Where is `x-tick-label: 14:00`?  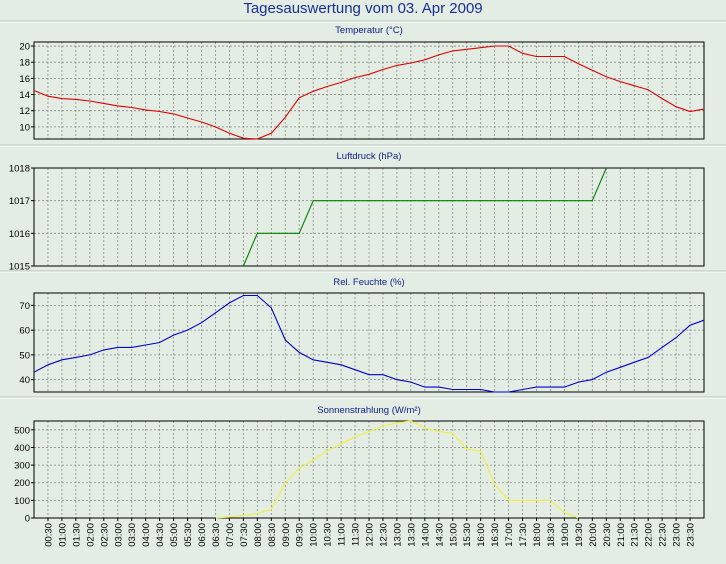
x-tick-label: 14:00 is located at coordinates (425, 535).